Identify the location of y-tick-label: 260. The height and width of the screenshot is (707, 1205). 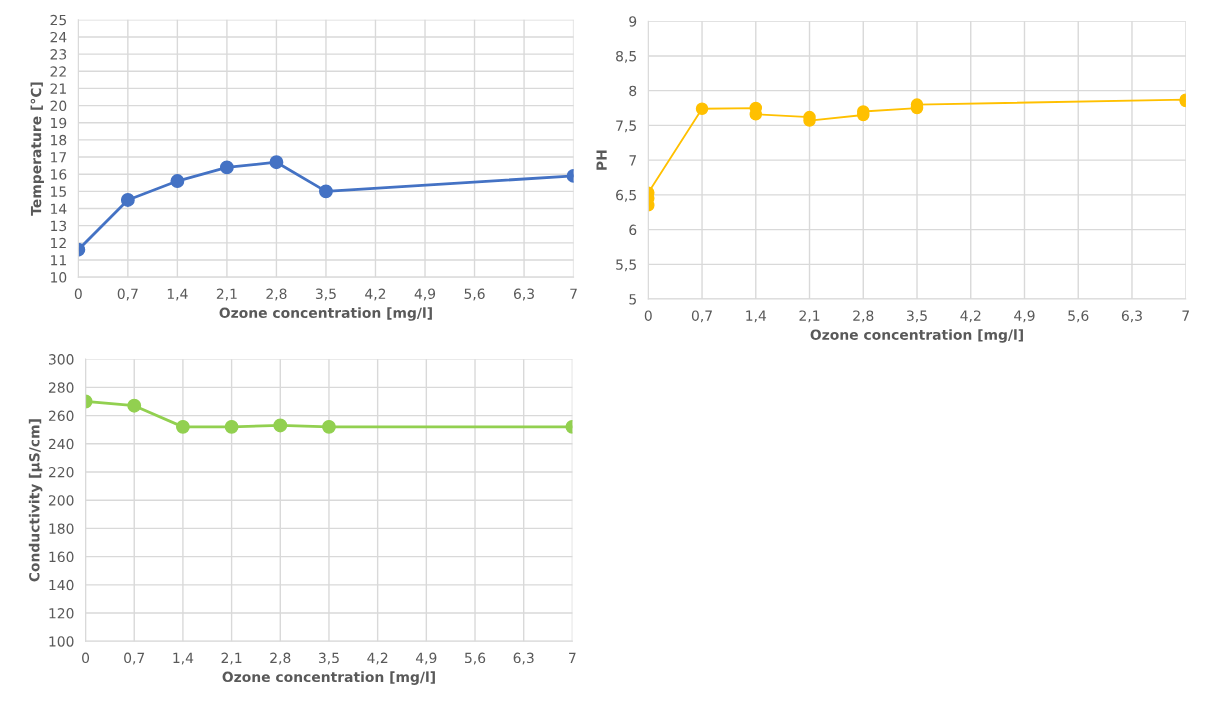
(61, 416).